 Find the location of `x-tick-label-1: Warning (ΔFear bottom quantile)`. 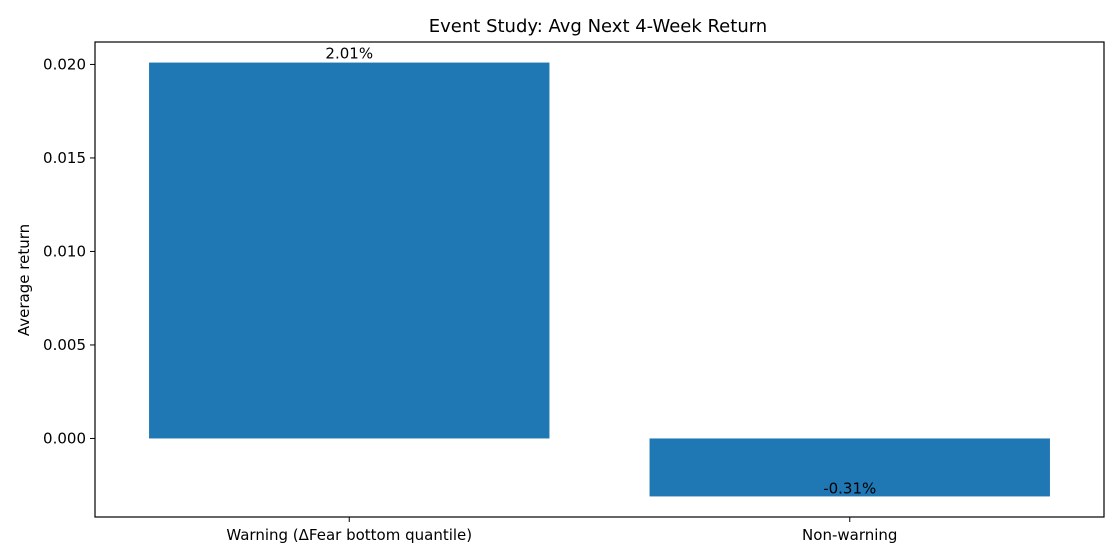

x-tick-label-1: Warning (ΔFear bottom quantile) is located at coordinates (349, 535).